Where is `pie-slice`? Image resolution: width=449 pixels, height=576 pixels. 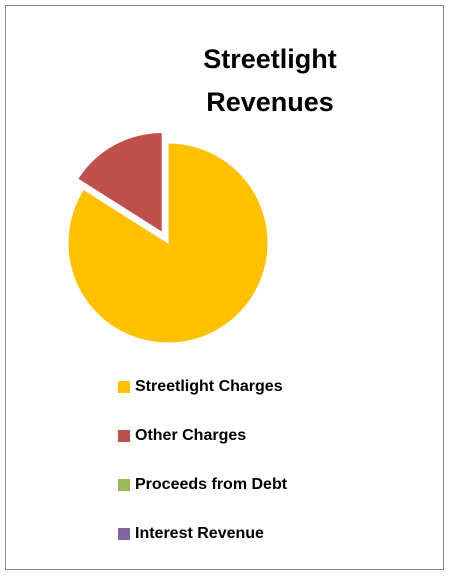 pie-slice is located at coordinates (120, 182).